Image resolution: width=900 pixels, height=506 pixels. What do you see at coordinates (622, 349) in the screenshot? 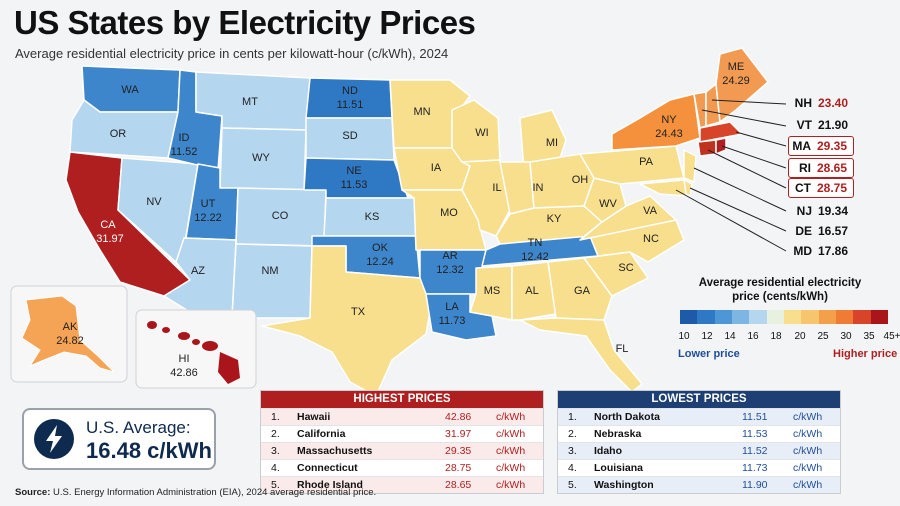
I see `label-FL: FL` at bounding box center [622, 349].